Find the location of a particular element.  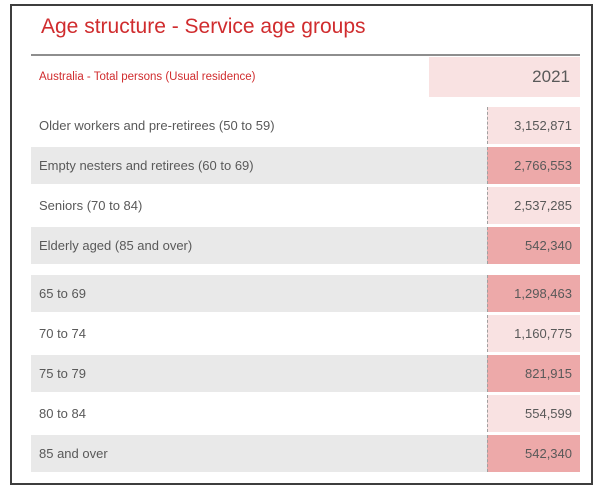

table-row: 75 to 79 821,915 is located at coordinates (305, 373).